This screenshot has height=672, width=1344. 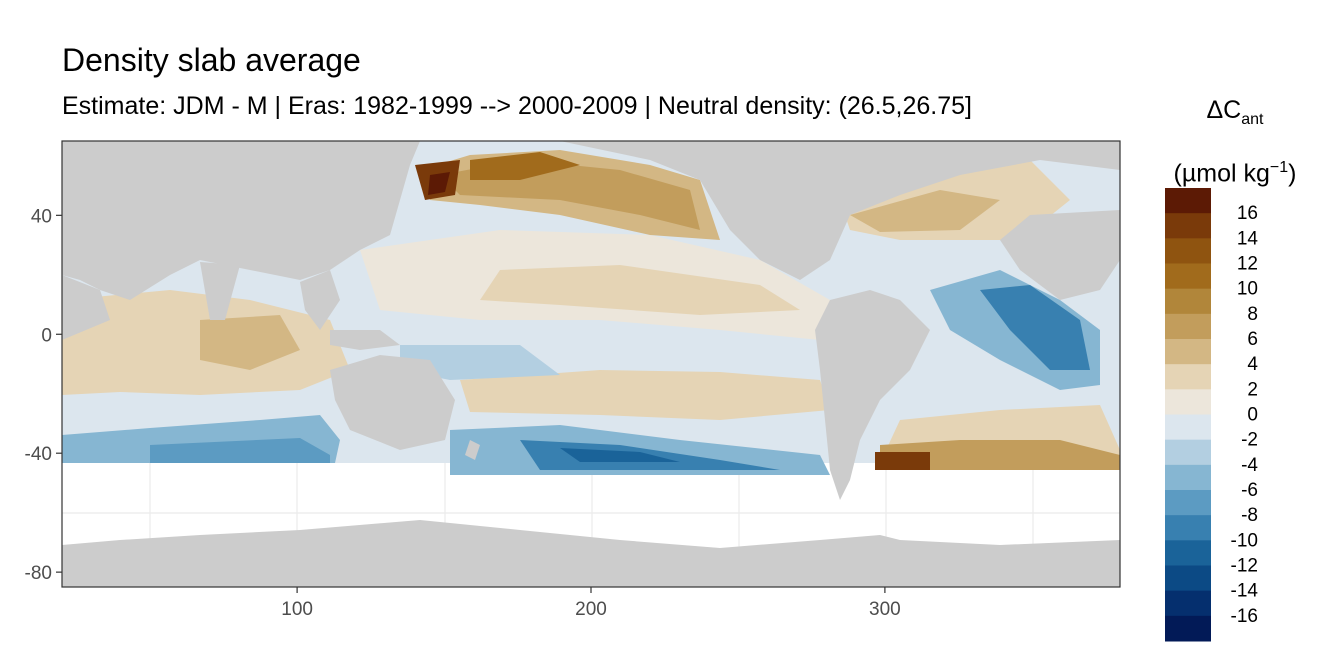 I want to click on colorbar-tick-label: 16, so click(x=1247, y=213).